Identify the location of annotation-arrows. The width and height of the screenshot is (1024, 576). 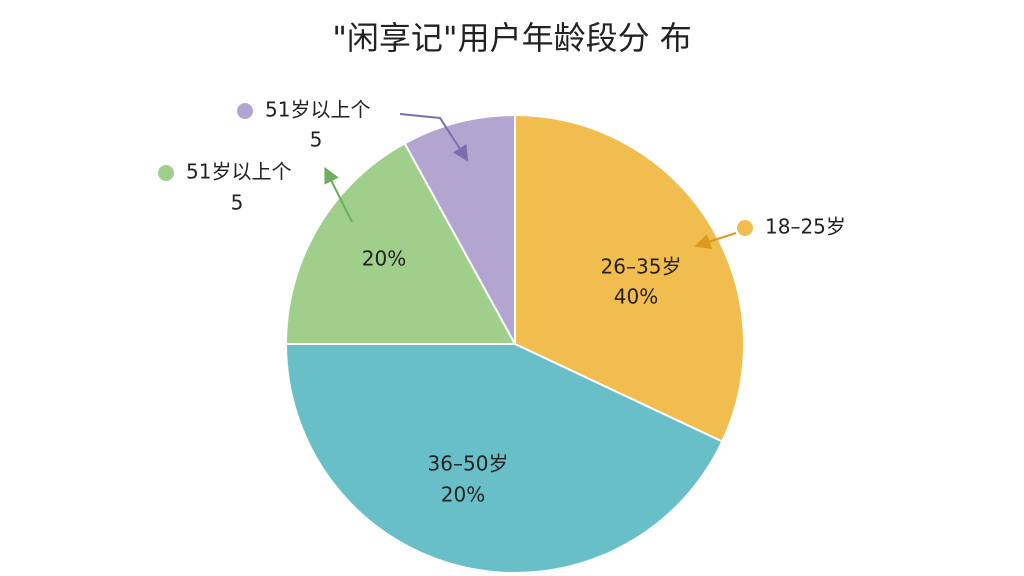
(530, 181).